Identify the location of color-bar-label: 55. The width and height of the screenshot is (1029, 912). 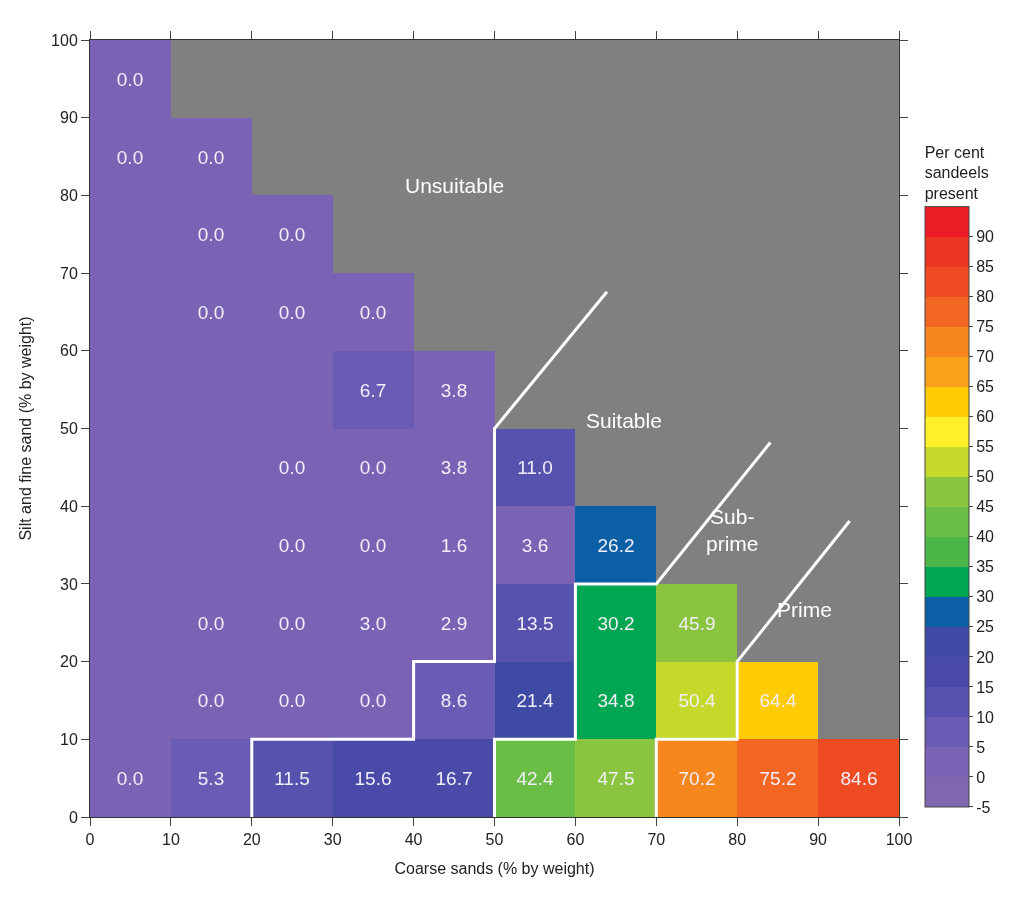
(985, 447).